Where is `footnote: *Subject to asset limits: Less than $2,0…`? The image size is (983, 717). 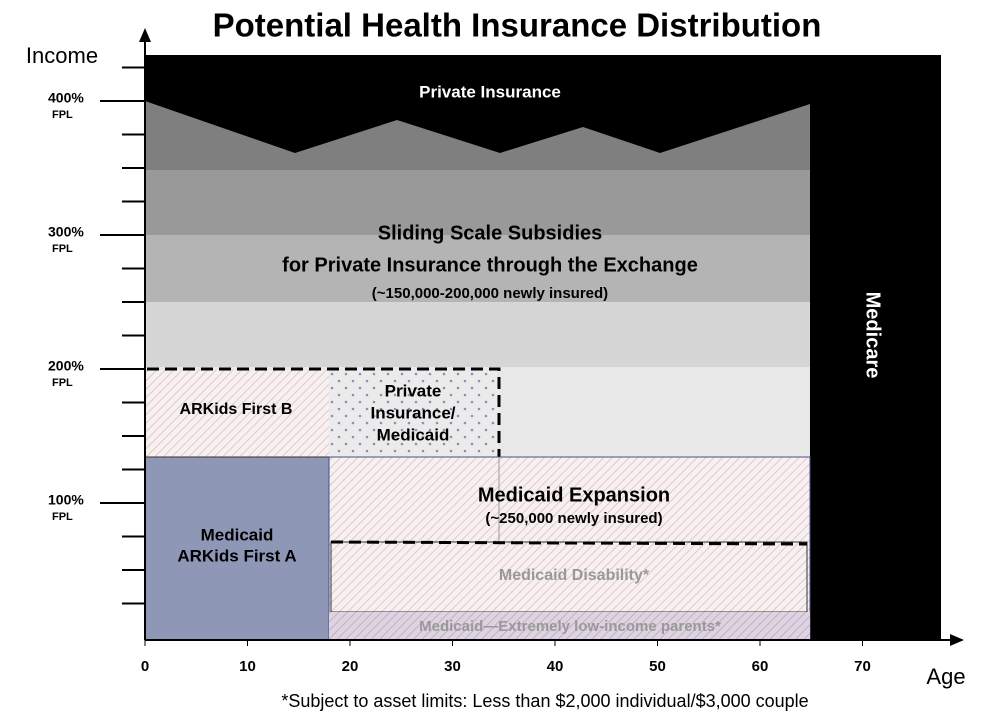 footnote: *Subject to asset limits: Less than $2,0… is located at coordinates (544, 701).